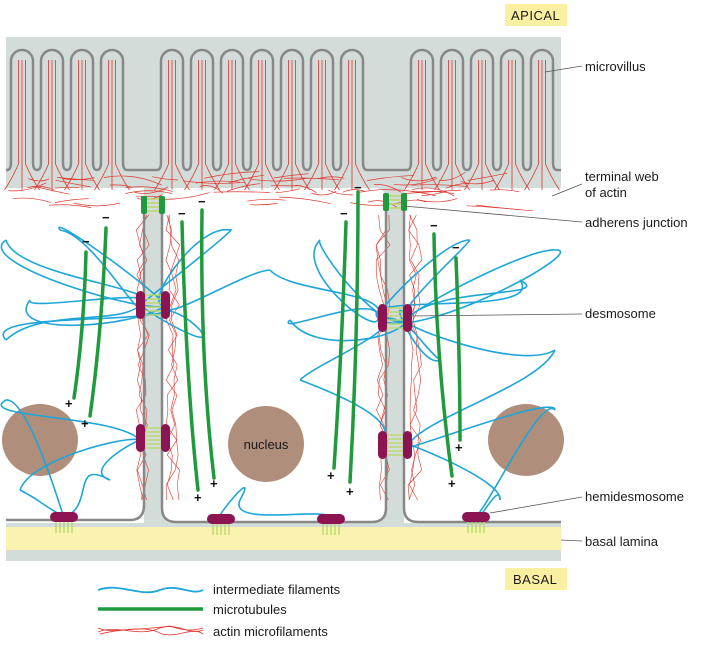 The image size is (706, 649). I want to click on leader-desmosome, so click(496, 315).